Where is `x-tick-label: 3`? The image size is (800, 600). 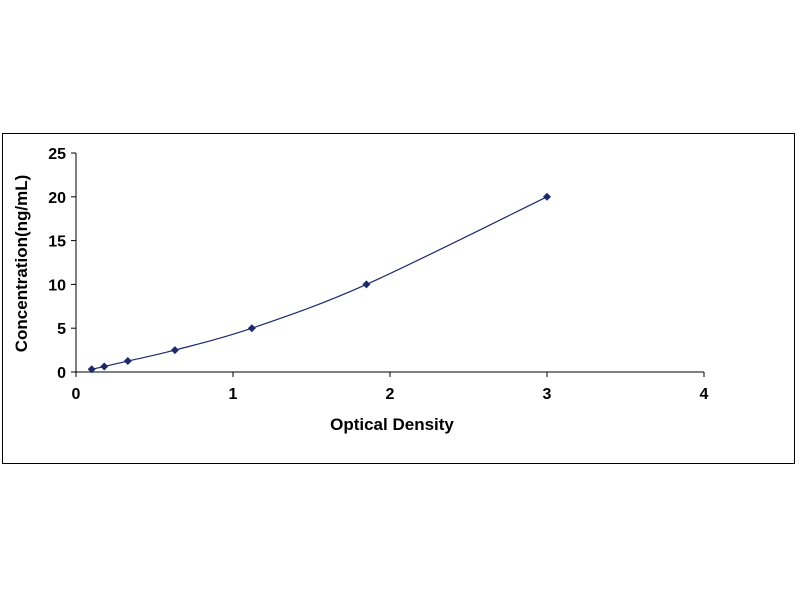
x-tick-label: 3 is located at coordinates (547, 394).